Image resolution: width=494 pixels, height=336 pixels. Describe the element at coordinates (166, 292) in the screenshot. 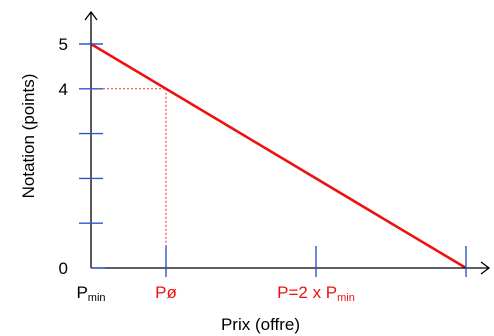

I see `x-tick-label-1: Pø` at that location.